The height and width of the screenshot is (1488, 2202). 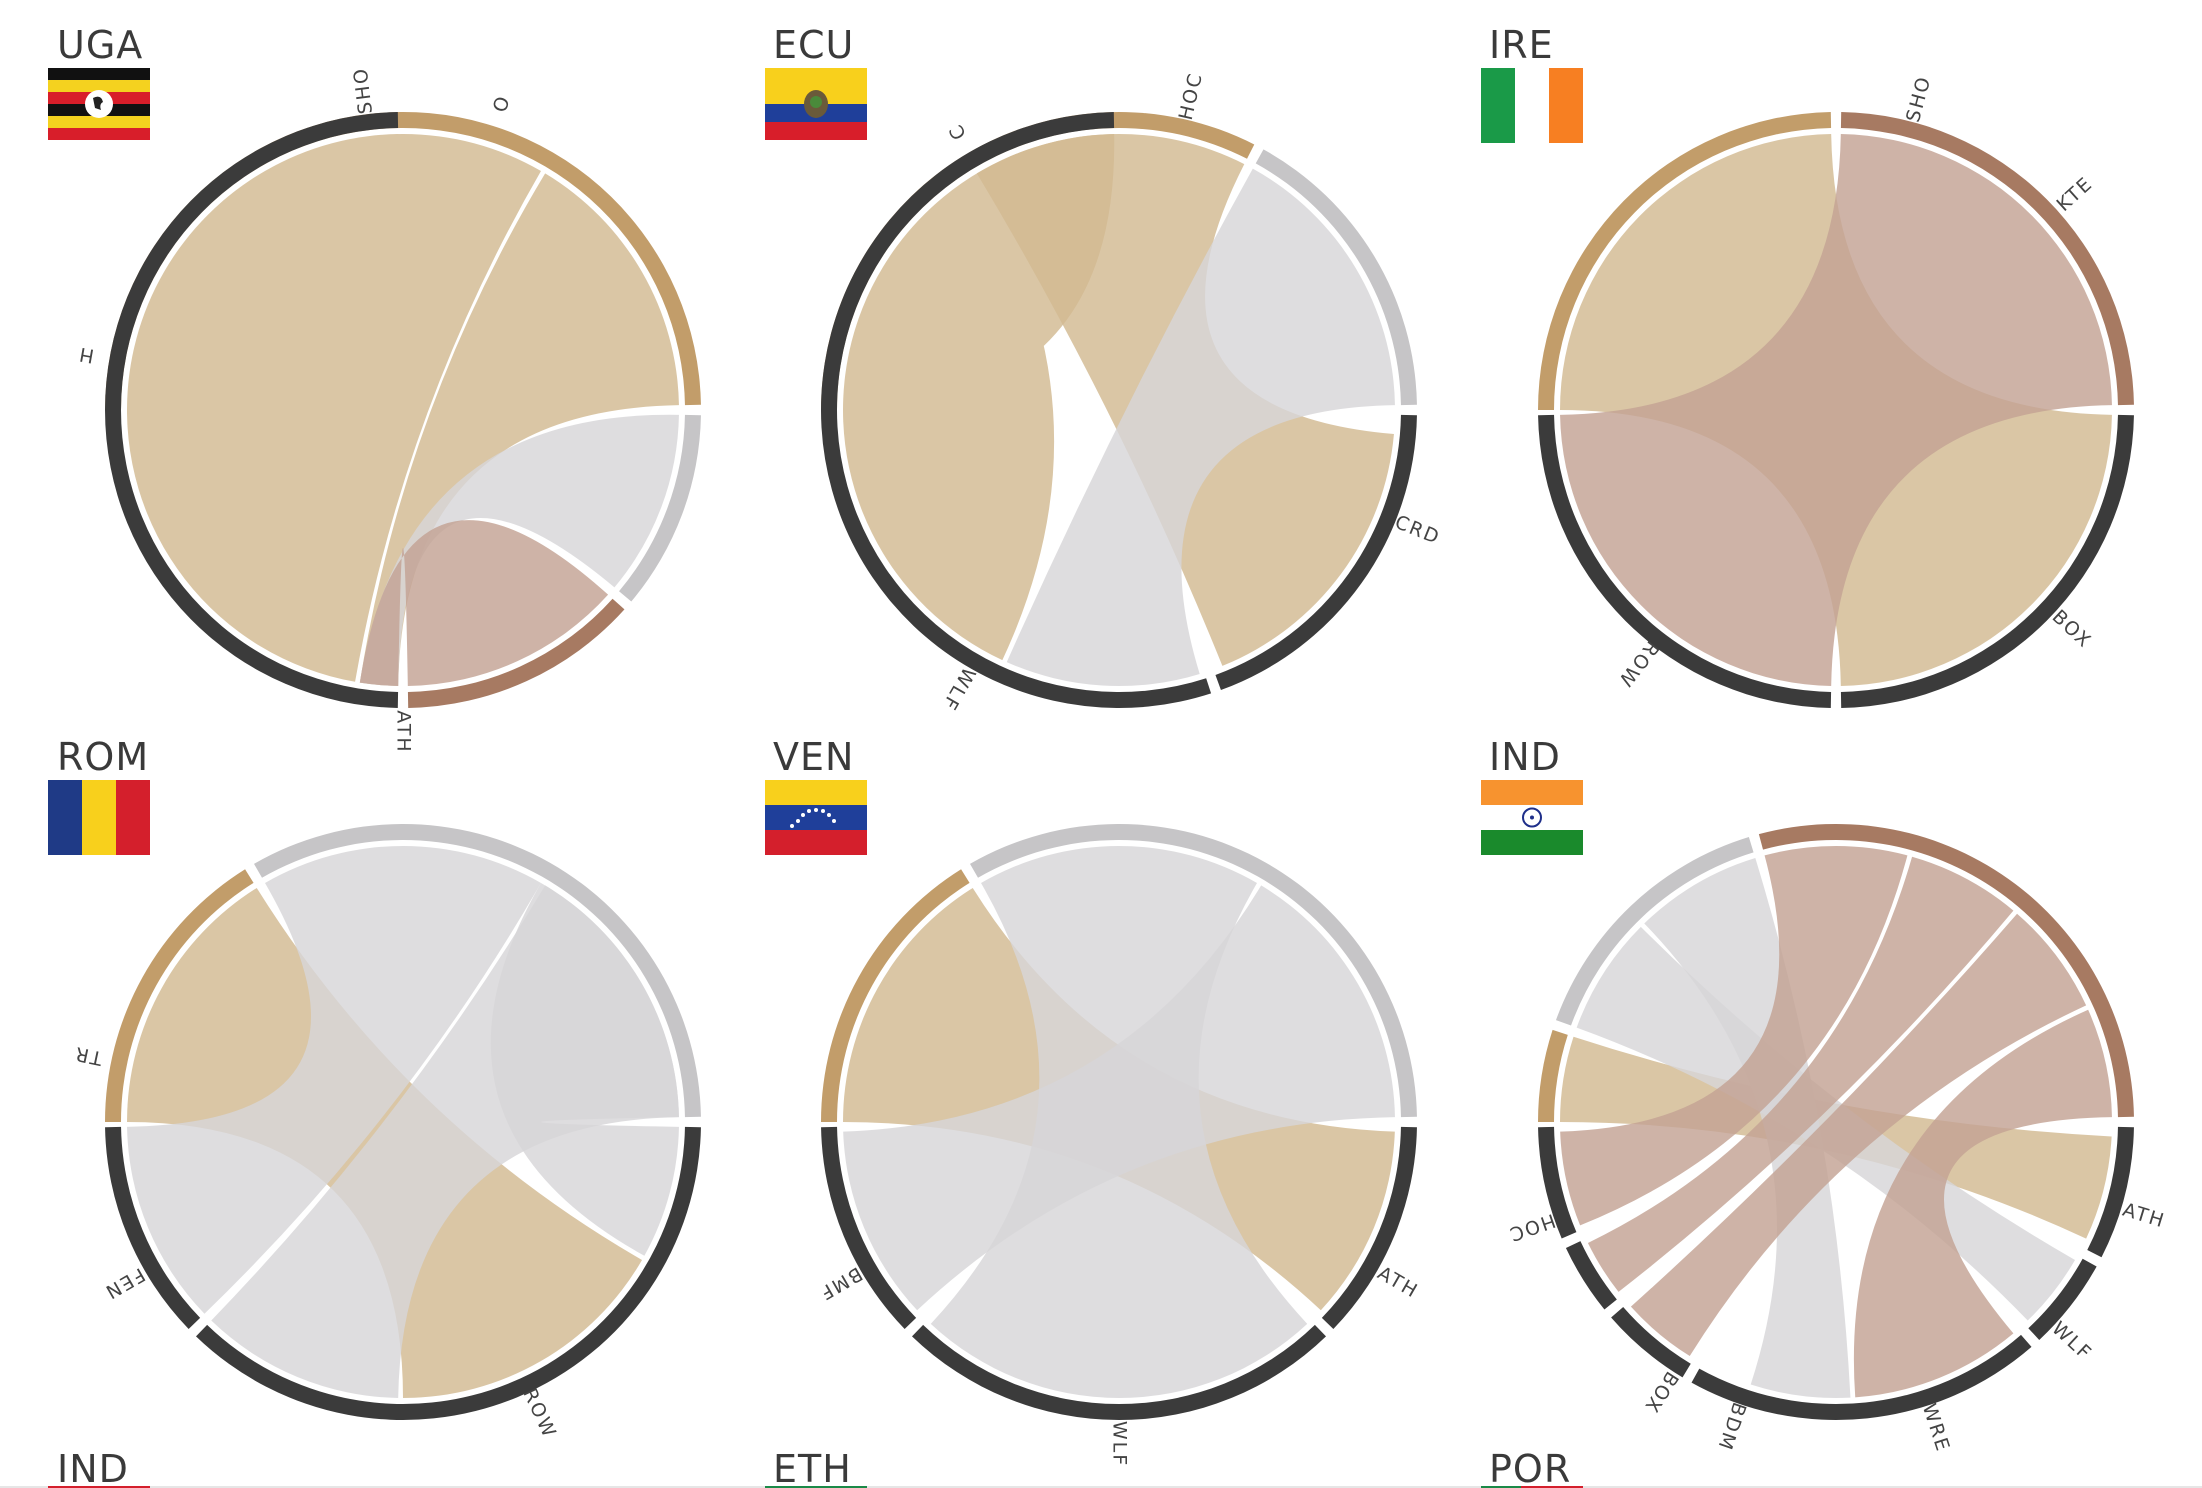 I want to click on panel-uga: UGA SHO O H ATH, so click(x=374, y=388).